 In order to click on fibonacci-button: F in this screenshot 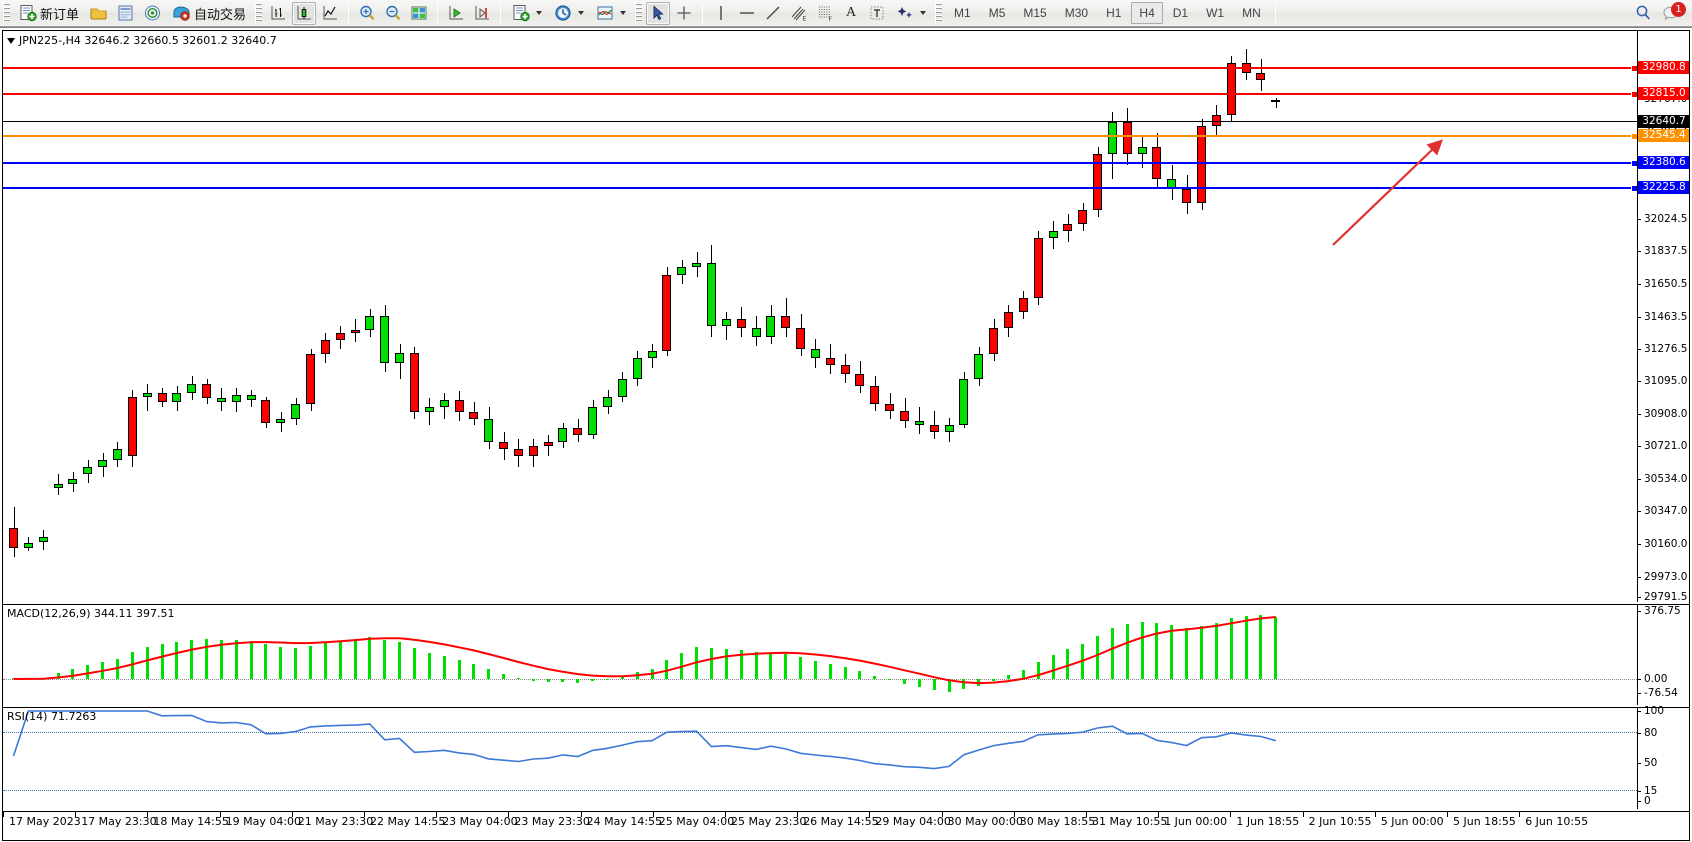, I will do `click(825, 13)`.